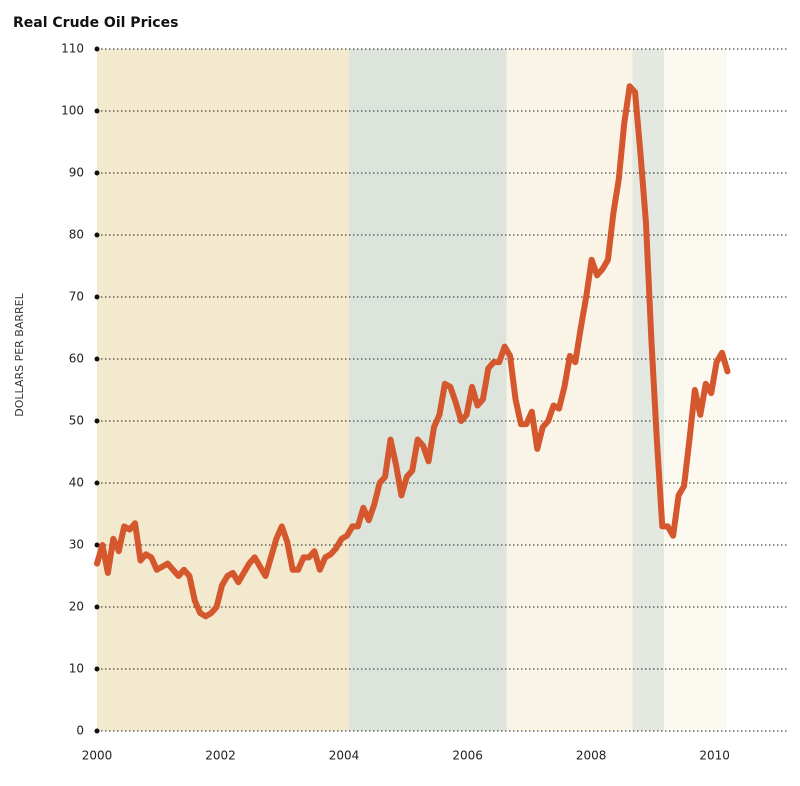  Describe the element at coordinates (19, 354) in the screenshot. I see `y-axis-label: DOLLARS PER BARREL` at that location.